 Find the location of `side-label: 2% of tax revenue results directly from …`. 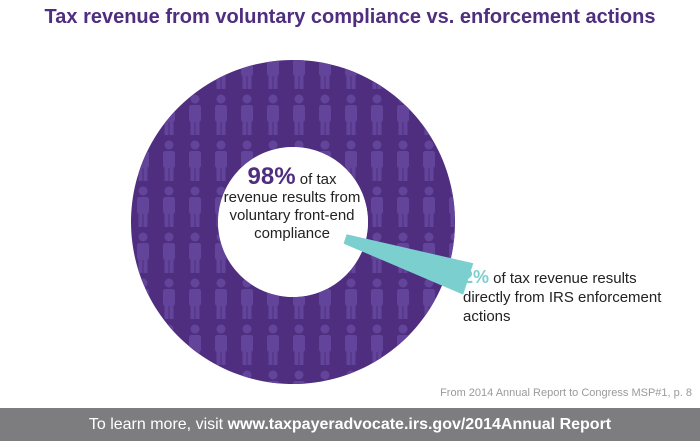

side-label: 2% of tax revenue results directly from … is located at coordinates (568, 297).